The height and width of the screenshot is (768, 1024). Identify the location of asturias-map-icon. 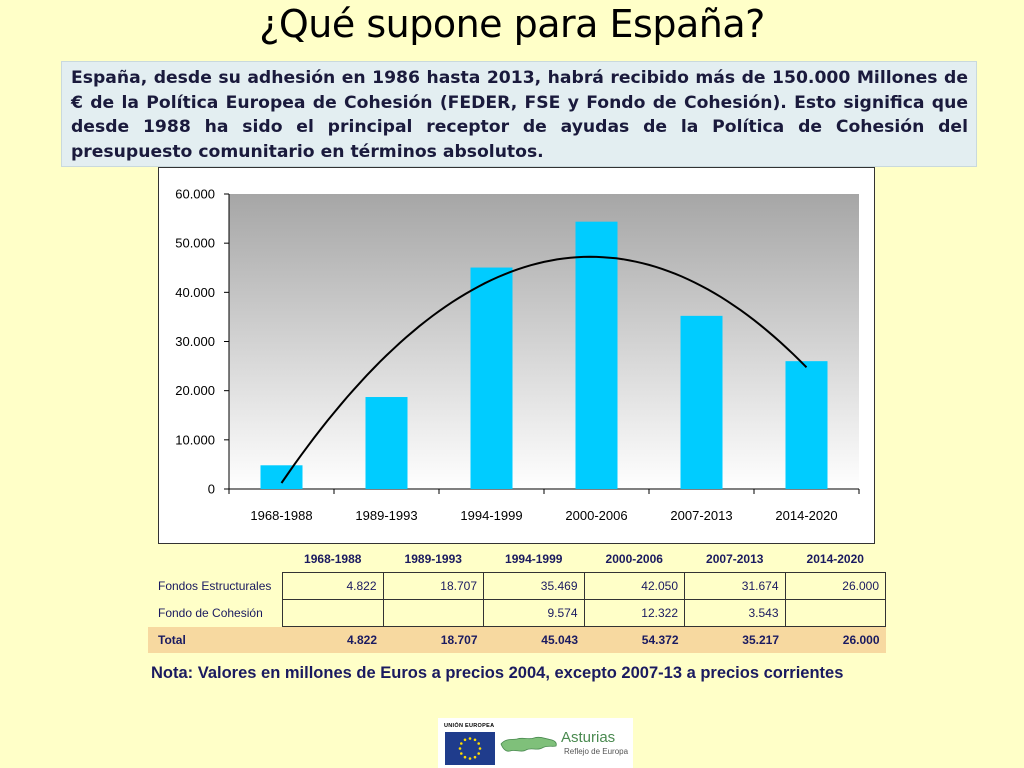
(528, 744).